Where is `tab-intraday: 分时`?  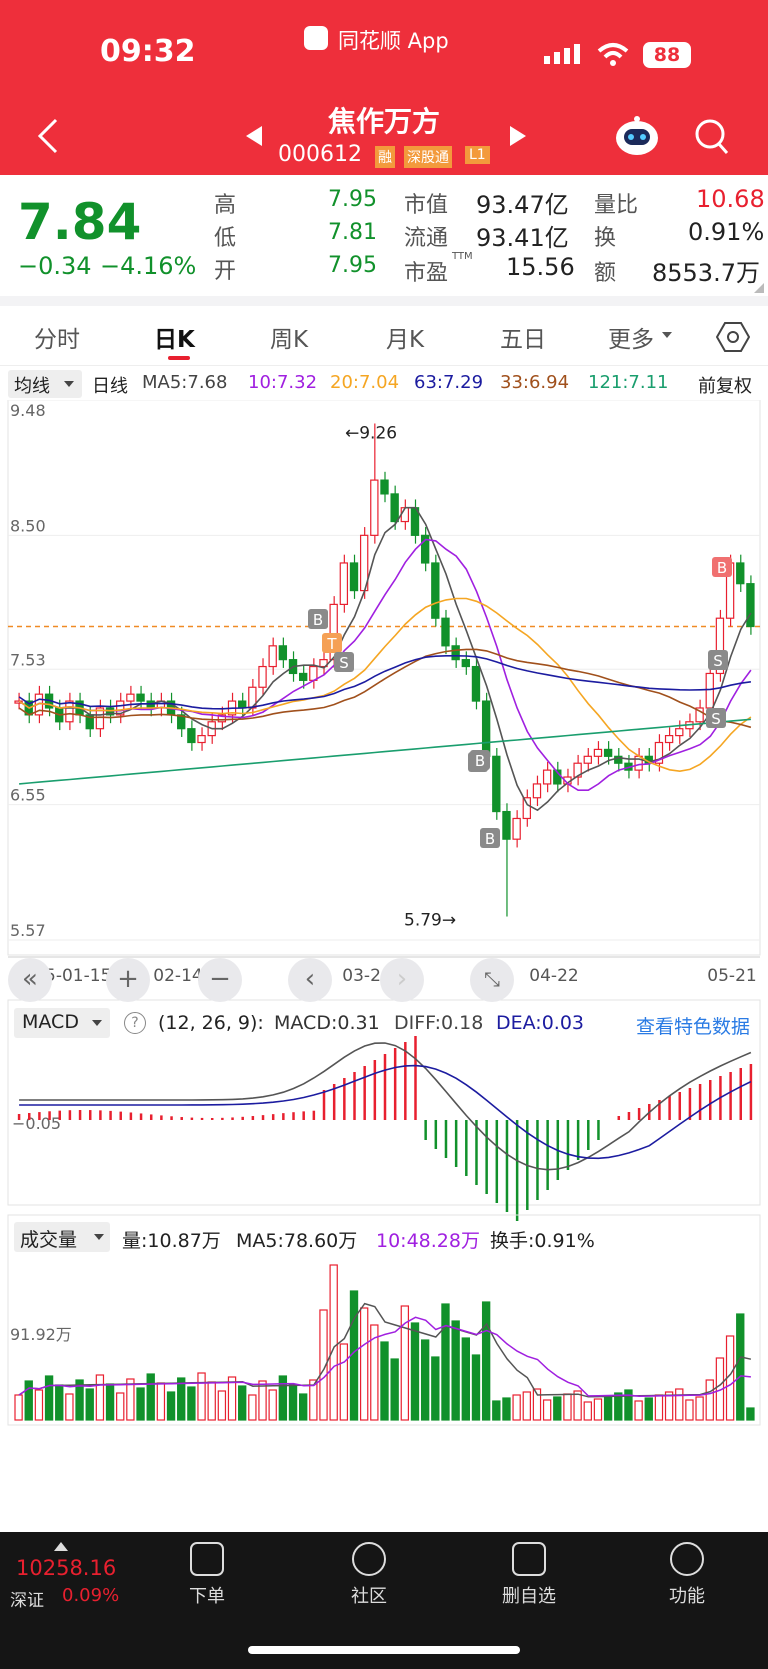
tab-intraday: 分时 is located at coordinates (57, 340).